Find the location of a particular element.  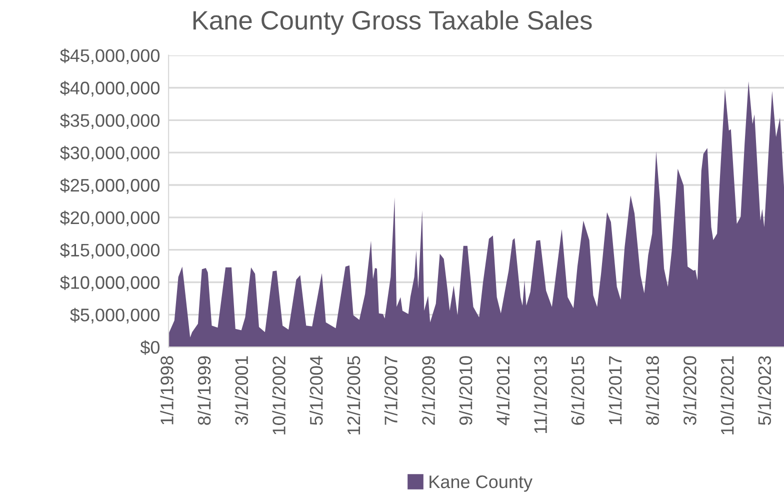

y-tick-label: $25,000,000 is located at coordinates (110, 186).